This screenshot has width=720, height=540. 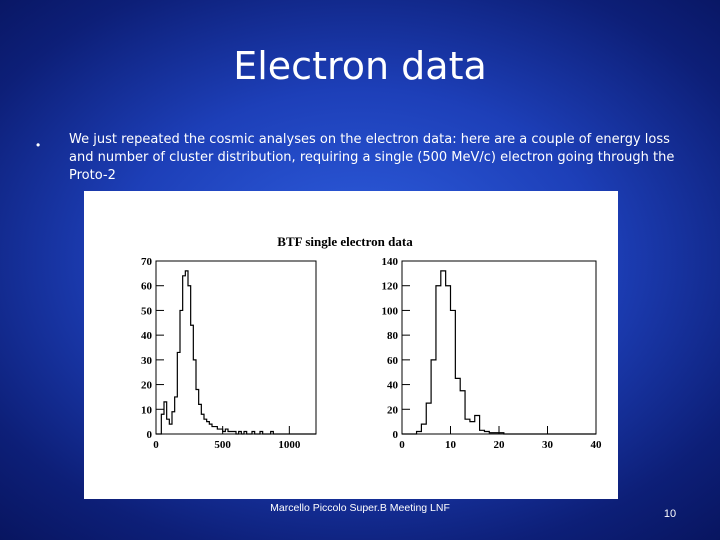 I want to click on y-tick-label: 70, so click(x=147, y=262).